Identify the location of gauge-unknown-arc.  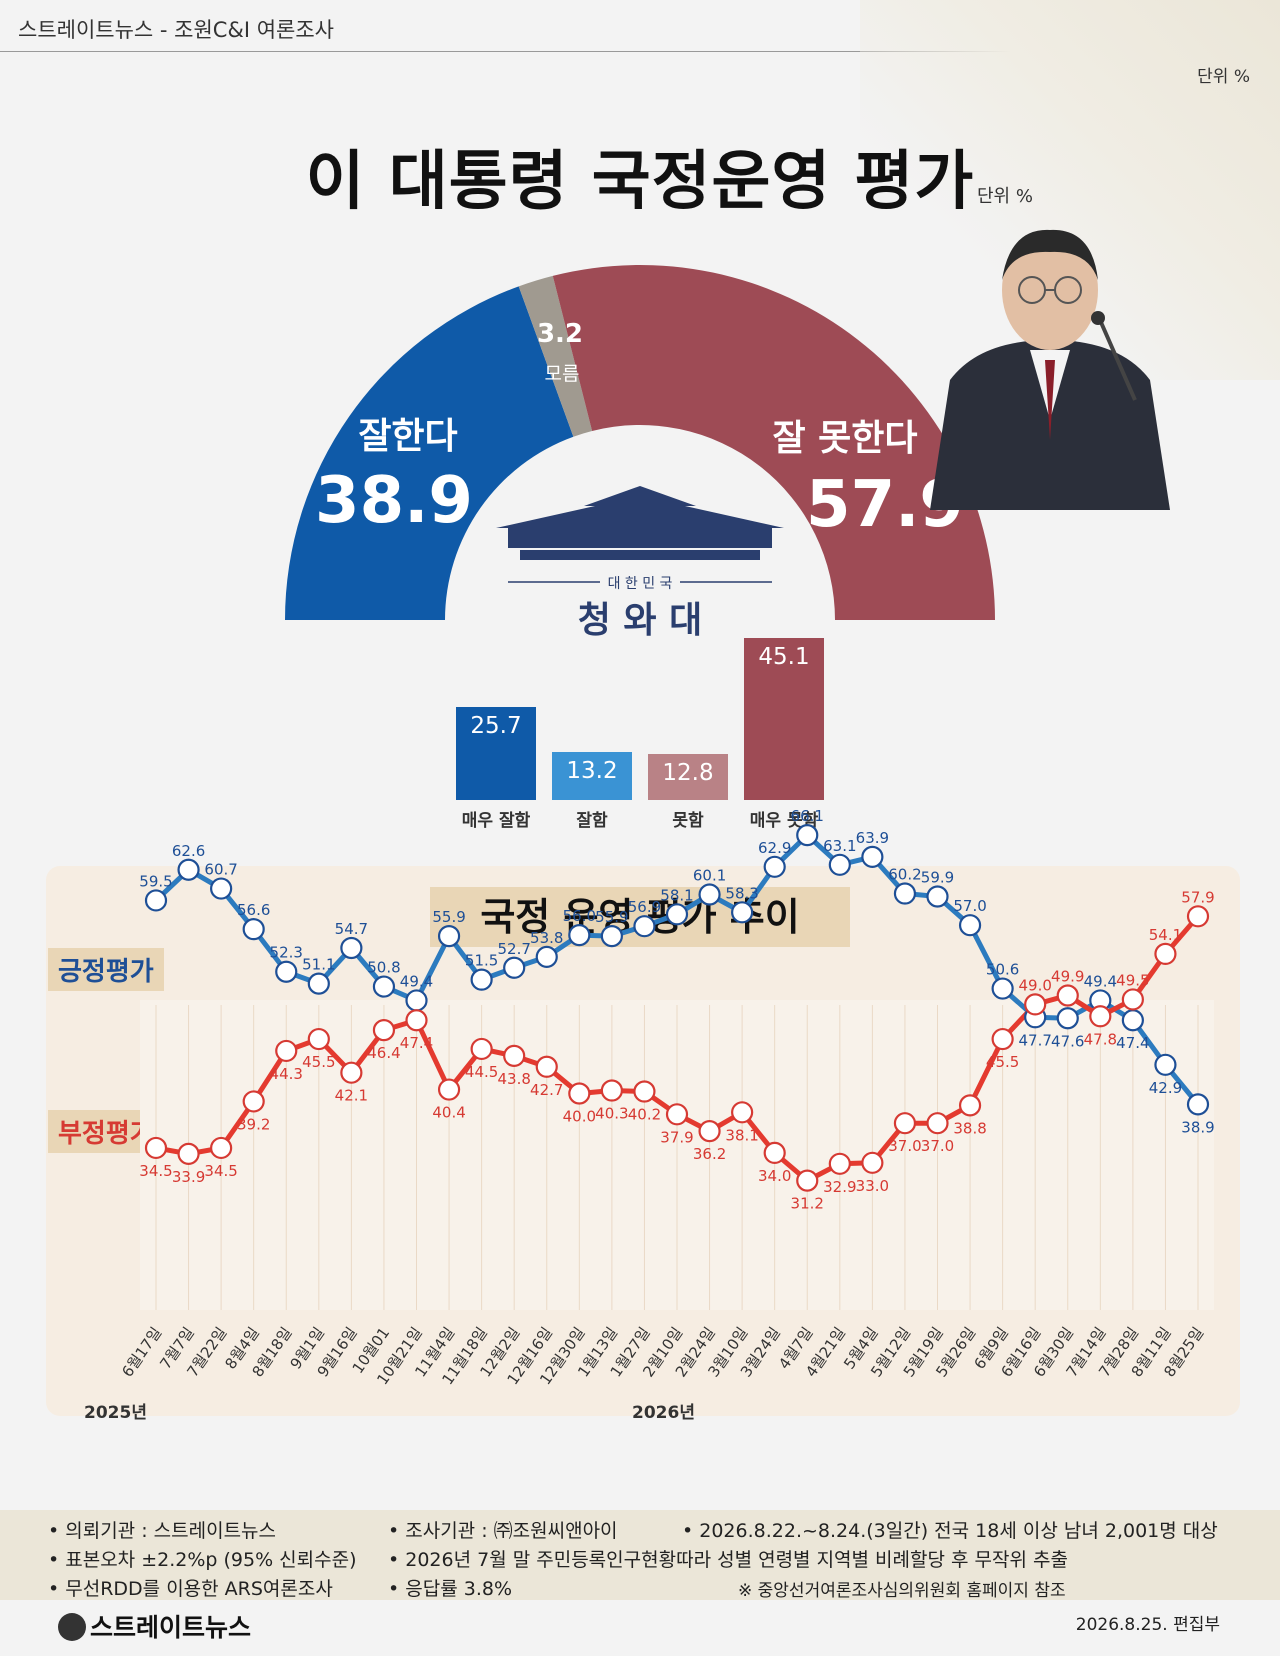
(555, 356).